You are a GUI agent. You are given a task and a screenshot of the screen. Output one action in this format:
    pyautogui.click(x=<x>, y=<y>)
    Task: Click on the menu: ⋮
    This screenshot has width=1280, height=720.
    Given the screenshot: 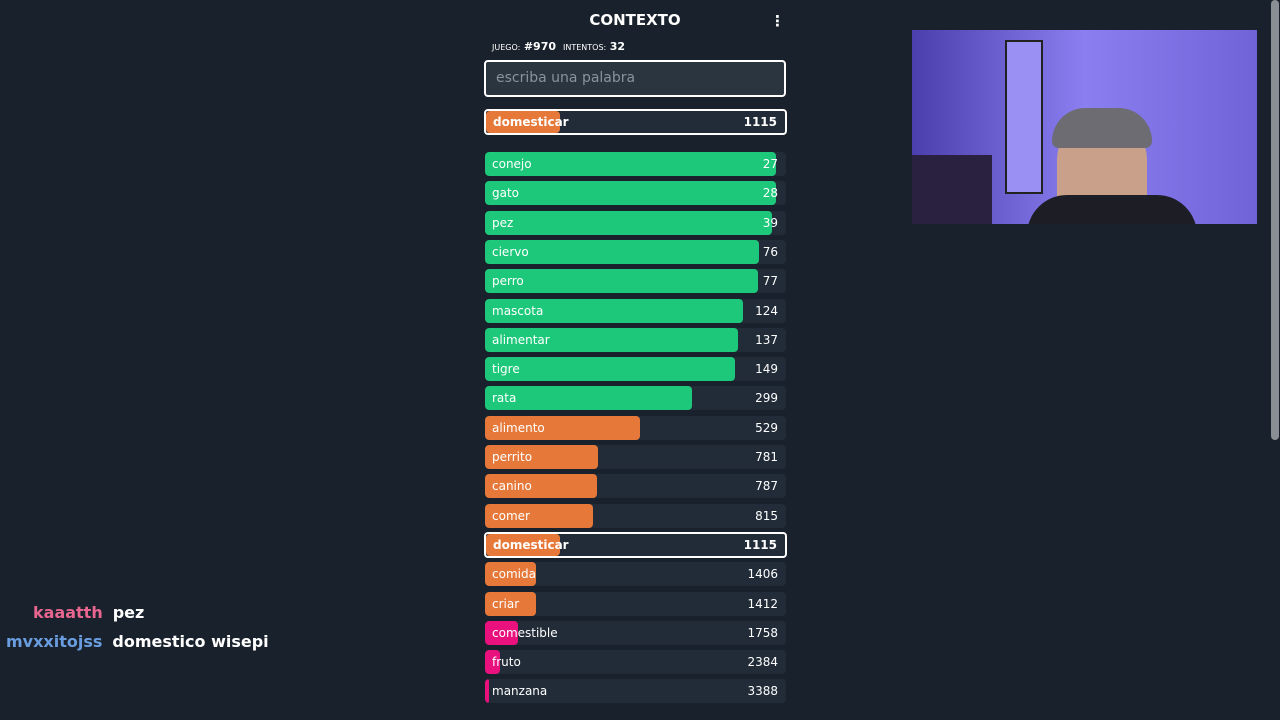 What is the action you would take?
    pyautogui.click(x=777, y=21)
    